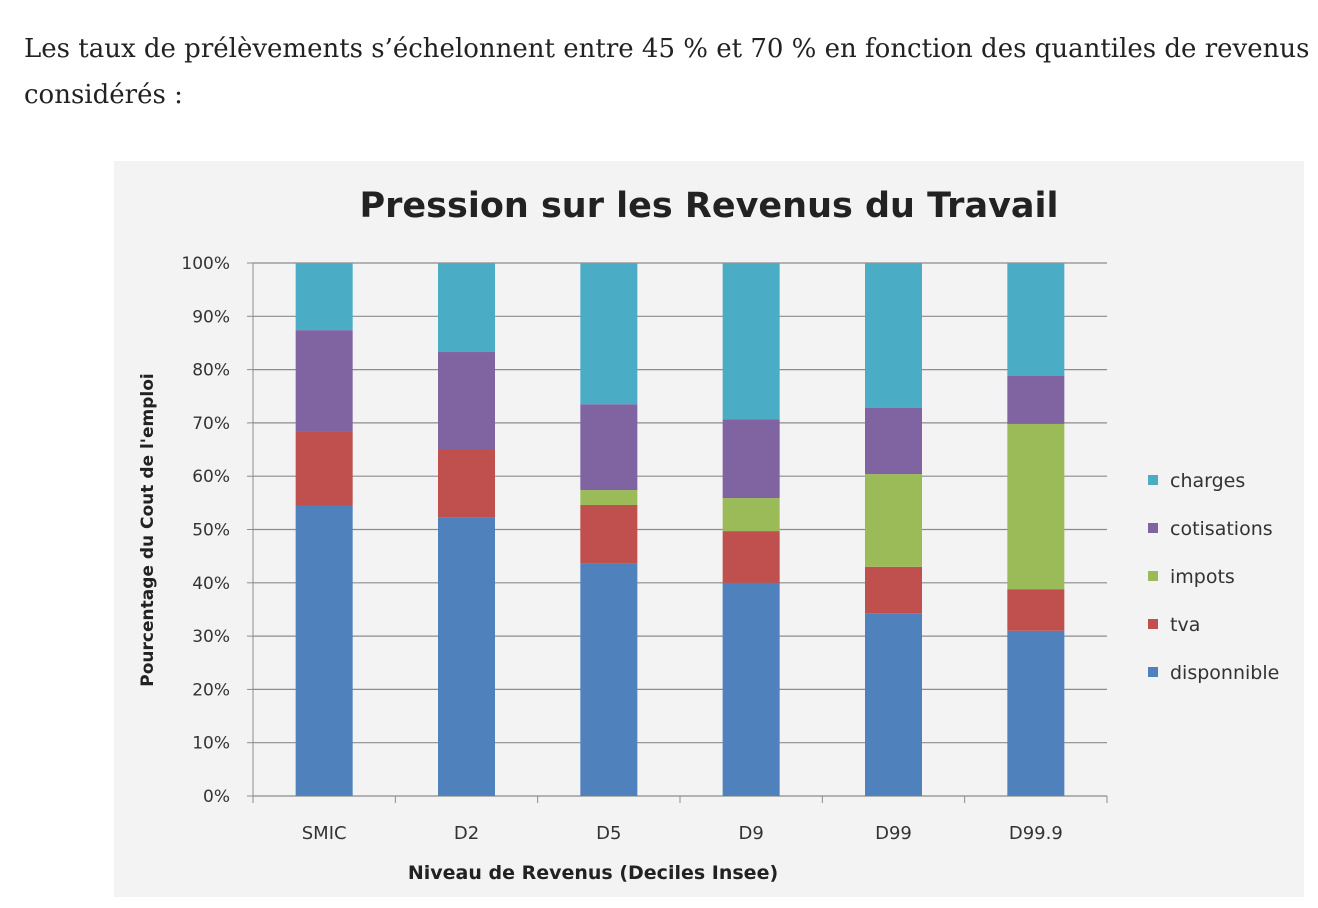 This screenshot has height=908, width=1318. Describe the element at coordinates (216, 797) in the screenshot. I see `y-tick-label: 0%` at that location.